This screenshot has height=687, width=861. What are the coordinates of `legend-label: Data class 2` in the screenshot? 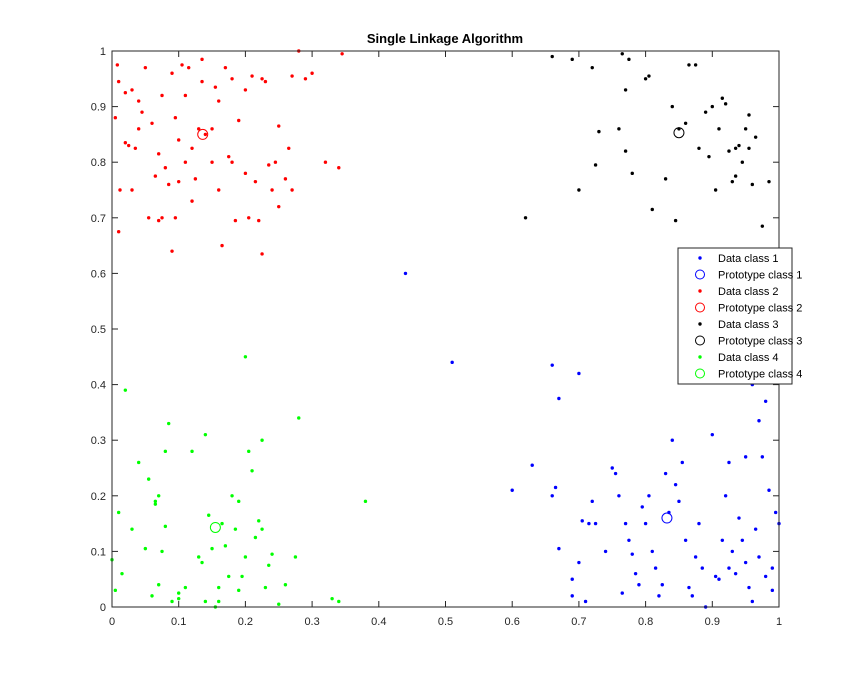 It's located at (748, 292).